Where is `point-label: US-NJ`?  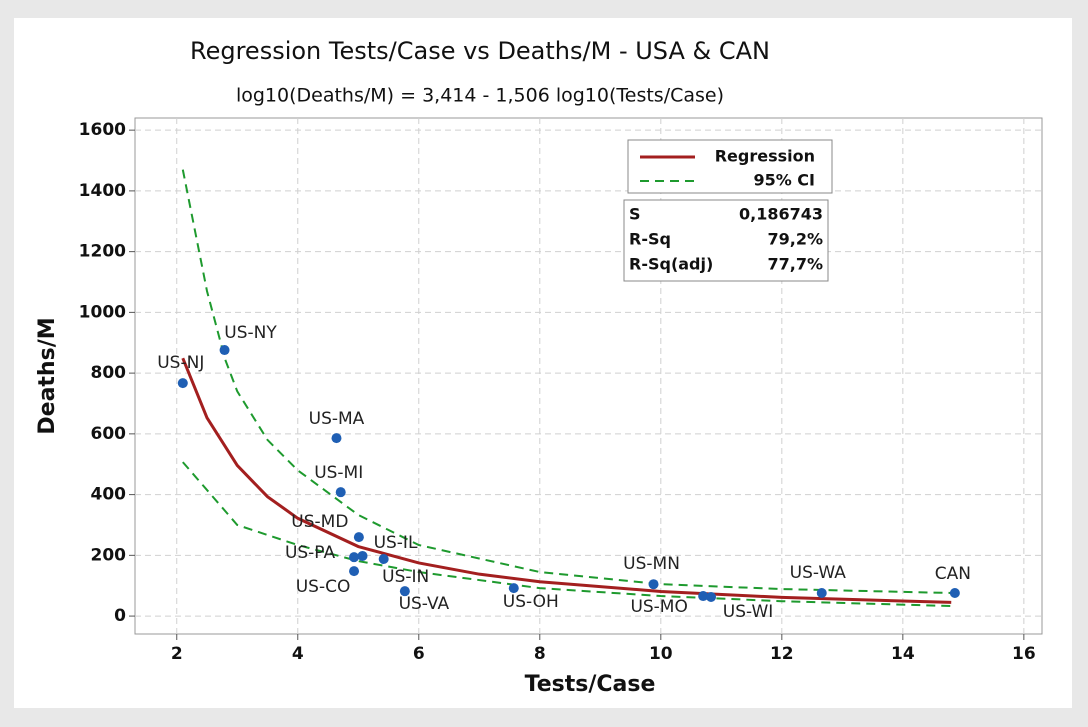 point-label: US-NJ is located at coordinates (180, 363).